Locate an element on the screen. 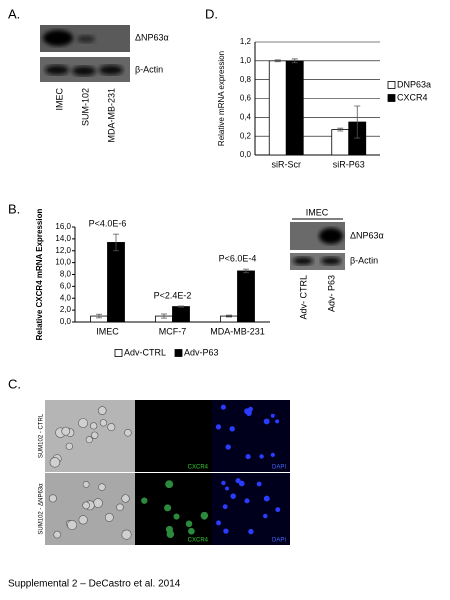 The image size is (450, 600). y-tick-label: 14,0 is located at coordinates (63, 238).